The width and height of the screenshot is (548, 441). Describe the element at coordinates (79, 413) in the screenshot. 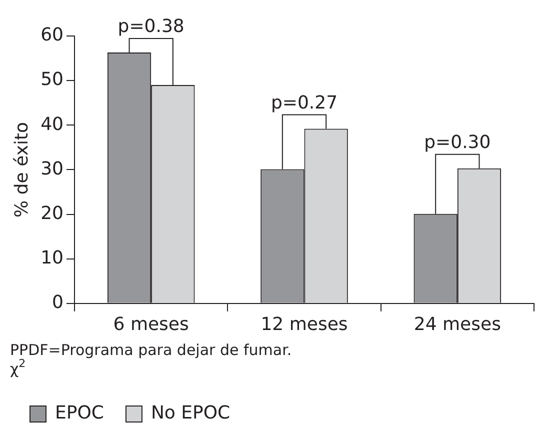

I see `legend-label: EPOC` at that location.